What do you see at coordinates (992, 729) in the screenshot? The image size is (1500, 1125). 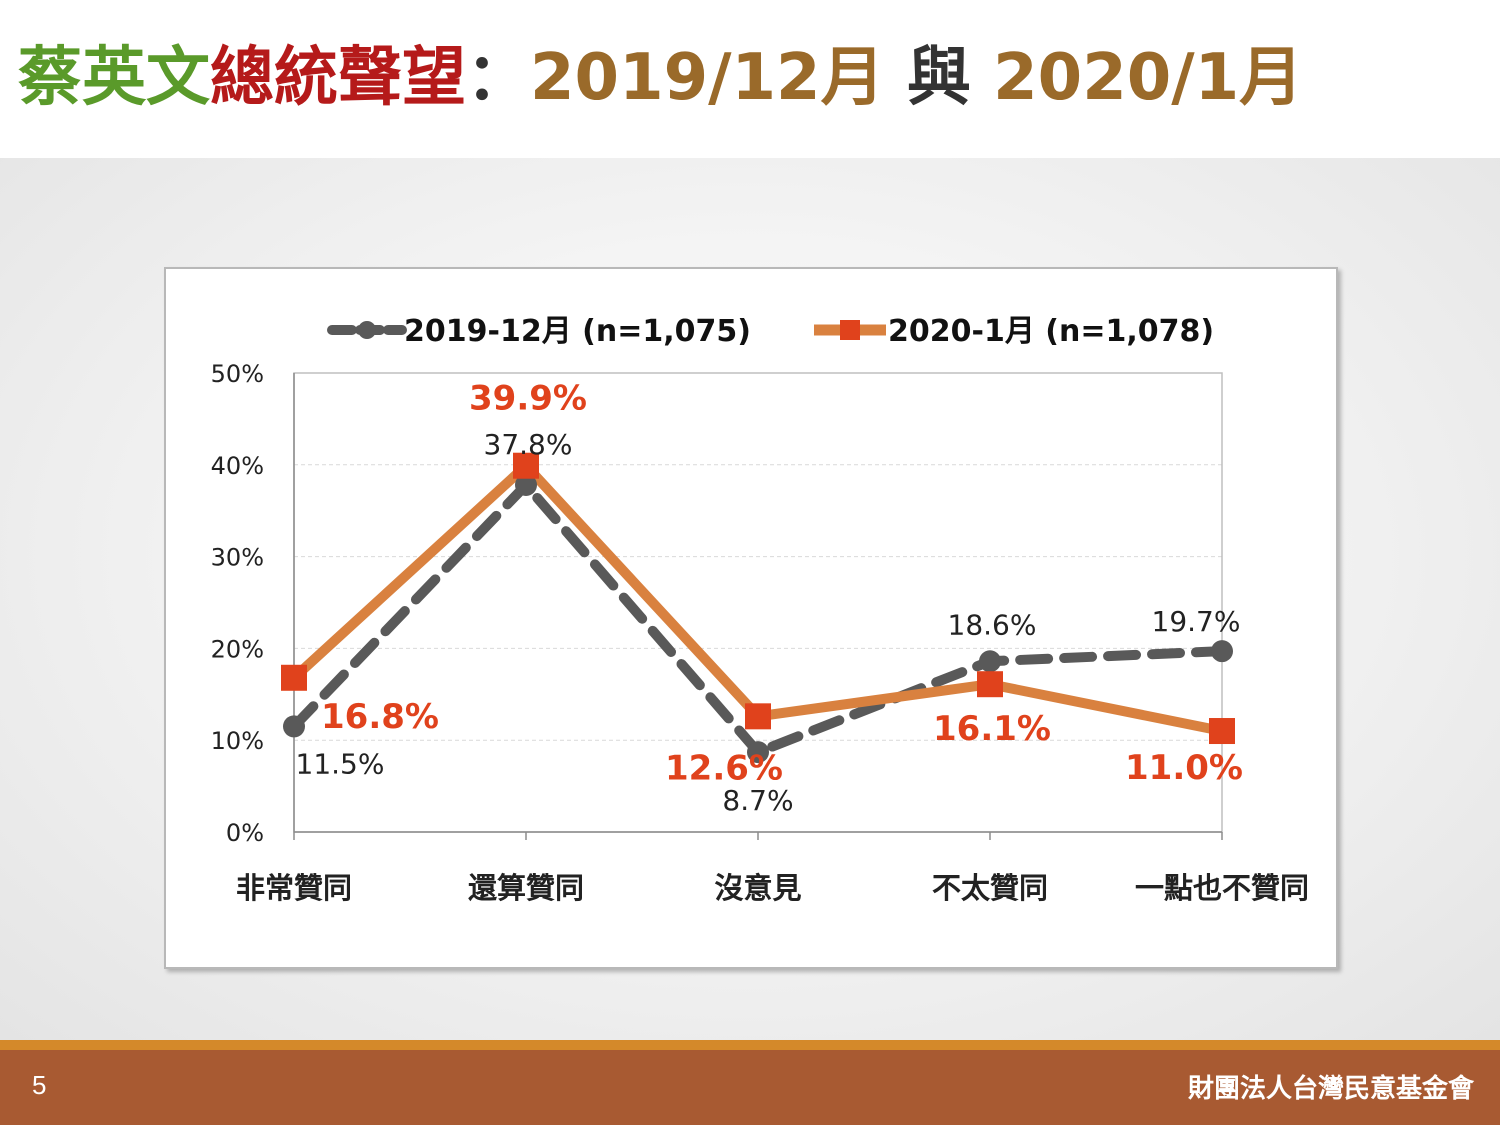 I see `series-2020-1-data-label: 16.1%` at bounding box center [992, 729].